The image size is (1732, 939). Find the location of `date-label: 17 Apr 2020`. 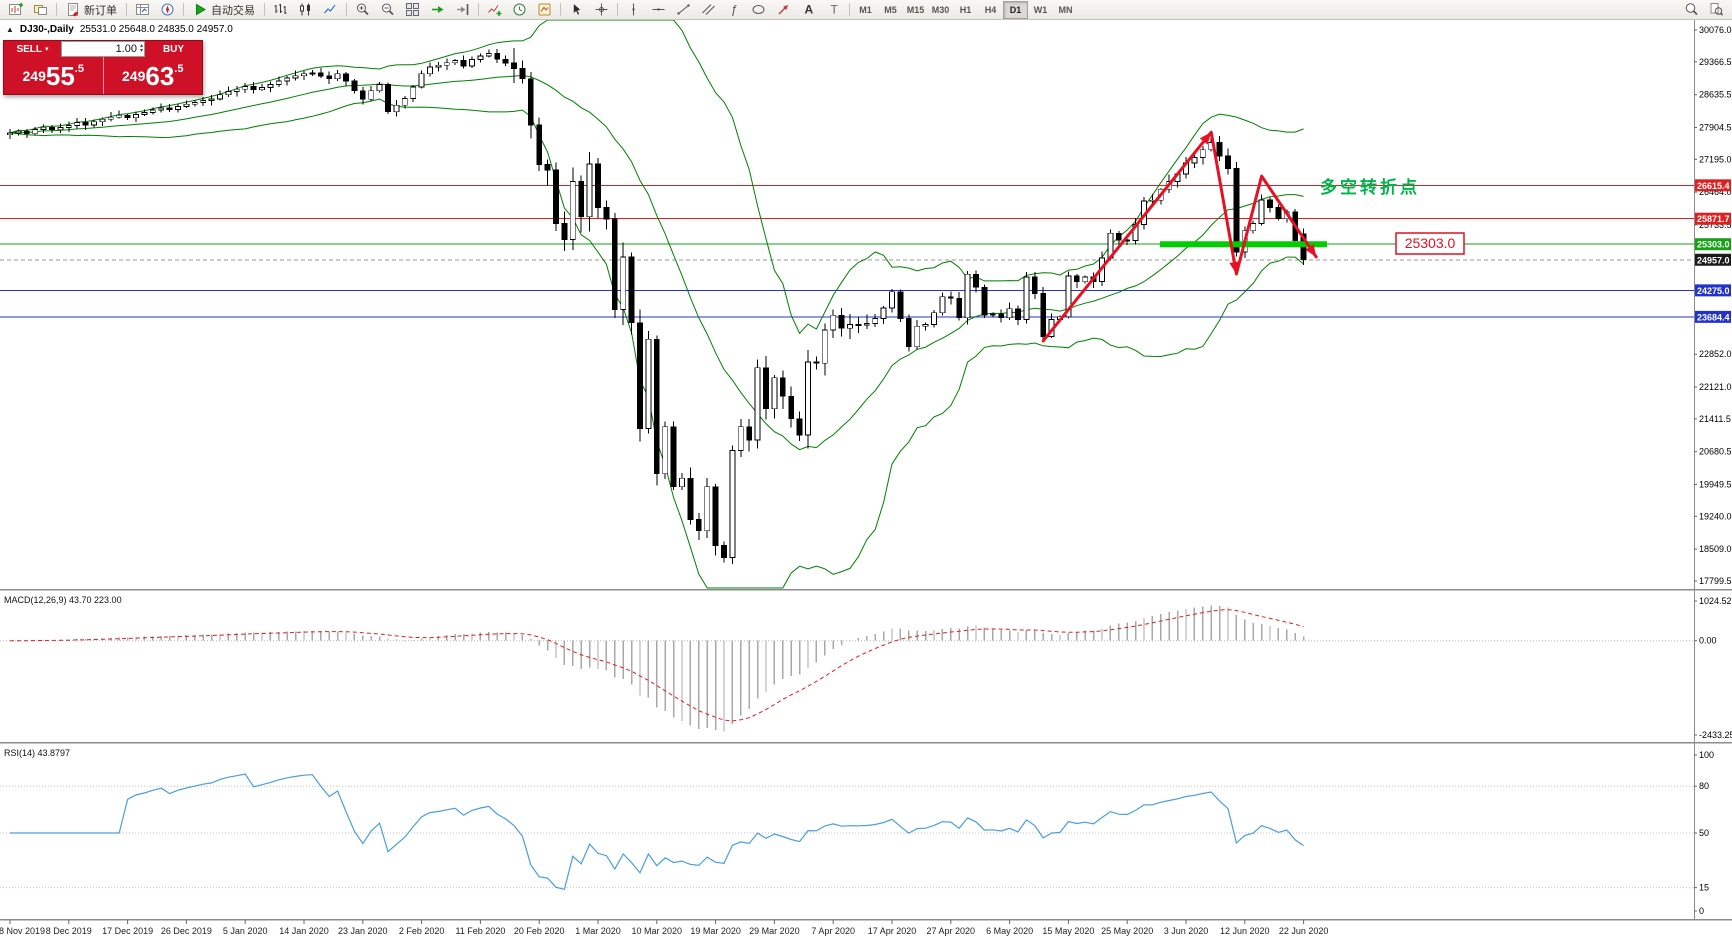

date-label: 17 Apr 2020 is located at coordinates (892, 931).